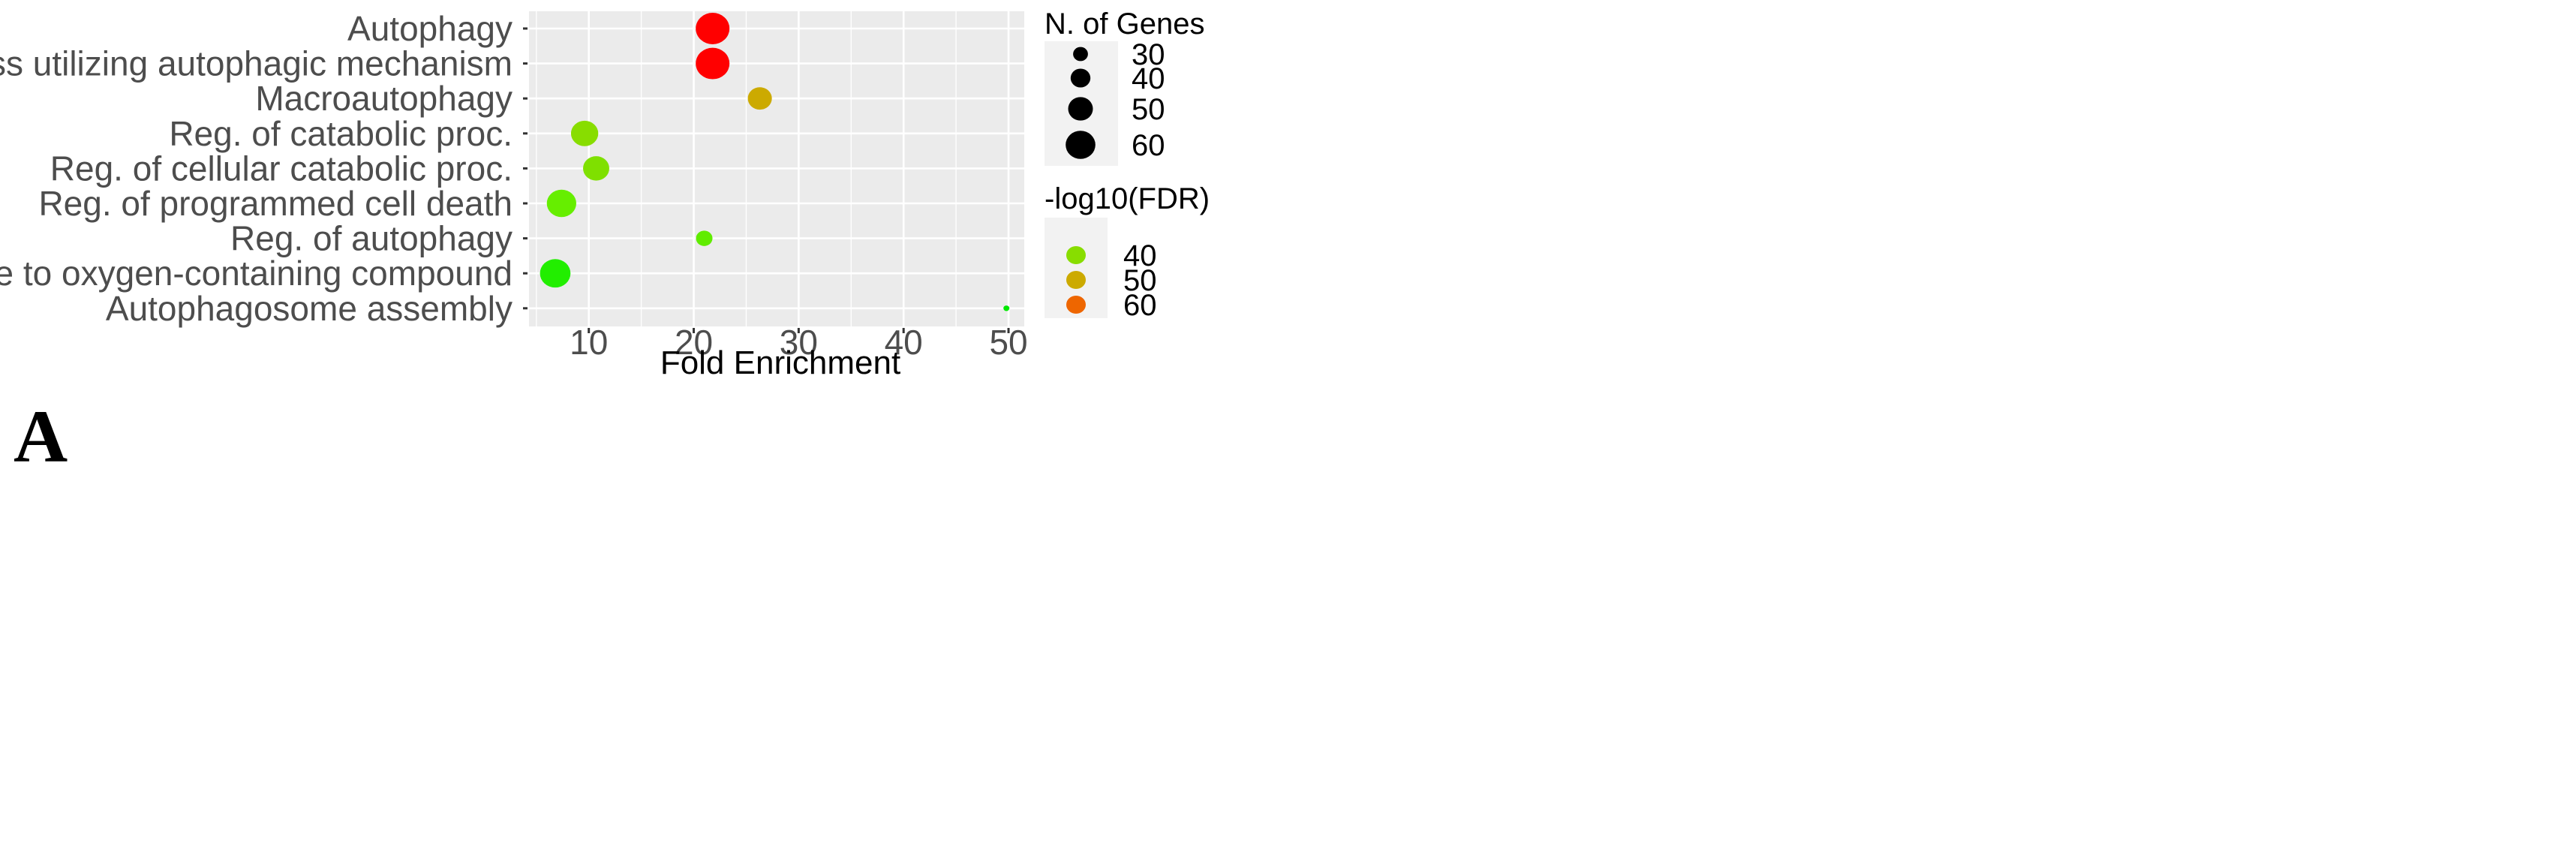 The width and height of the screenshot is (2576, 848). What do you see at coordinates (1140, 280) in the screenshot?
I see `color-legend-label: 50` at bounding box center [1140, 280].